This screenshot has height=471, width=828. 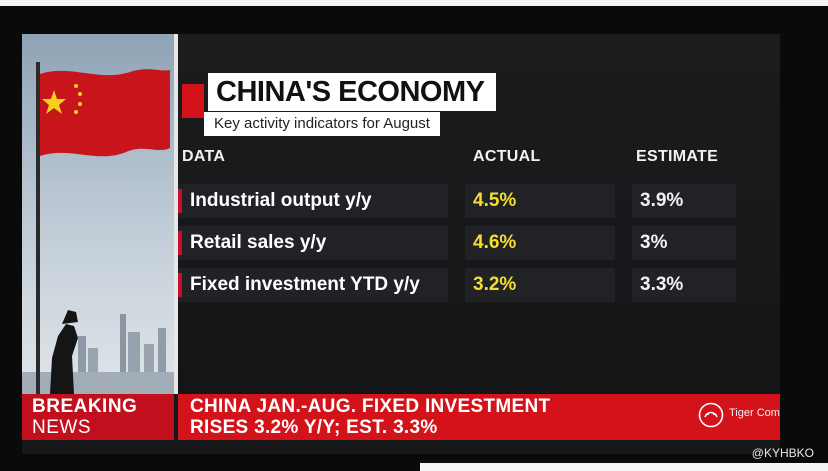 What do you see at coordinates (105, 113) in the screenshot?
I see `china-flag-icon` at bounding box center [105, 113].